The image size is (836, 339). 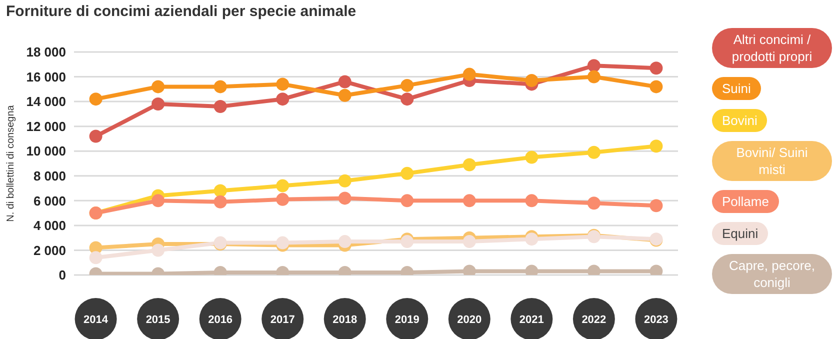 I want to click on y-tick-label: 4 000, so click(x=49, y=226).